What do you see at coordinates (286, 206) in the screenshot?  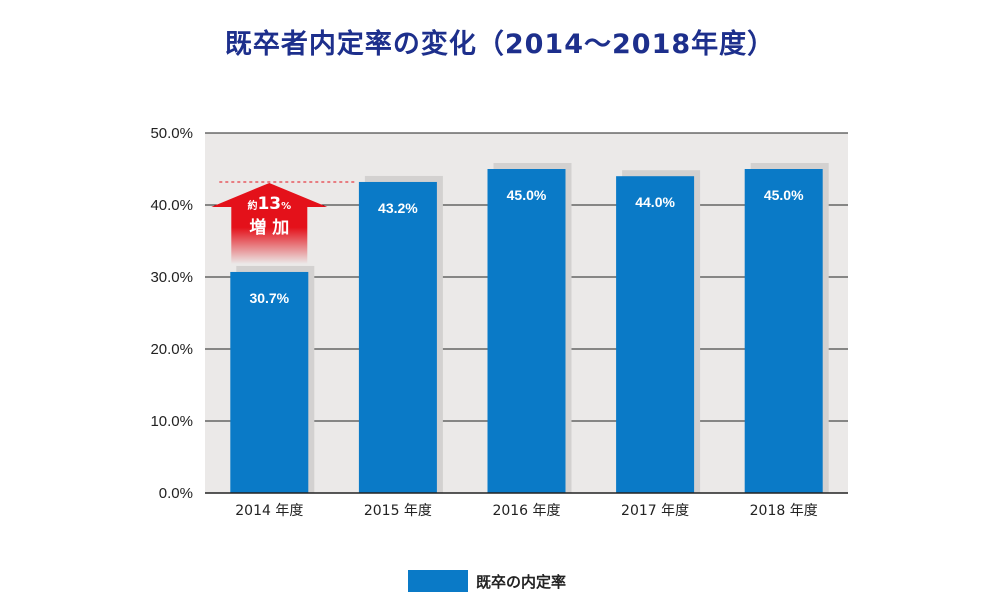 I see `annotation-unit: %` at bounding box center [286, 206].